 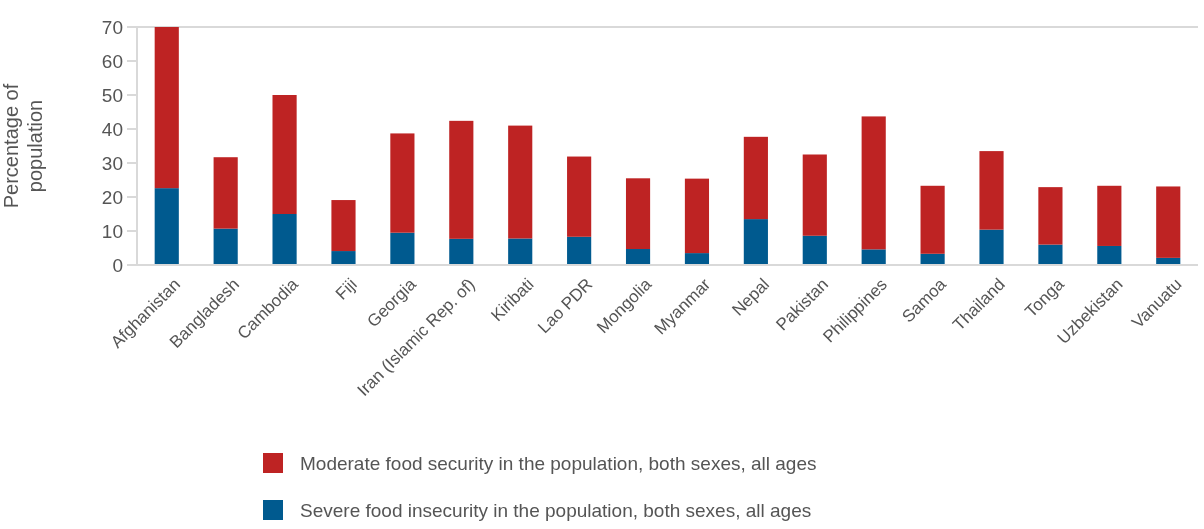 What do you see at coordinates (112, 163) in the screenshot?
I see `y-tick-label: 30` at bounding box center [112, 163].